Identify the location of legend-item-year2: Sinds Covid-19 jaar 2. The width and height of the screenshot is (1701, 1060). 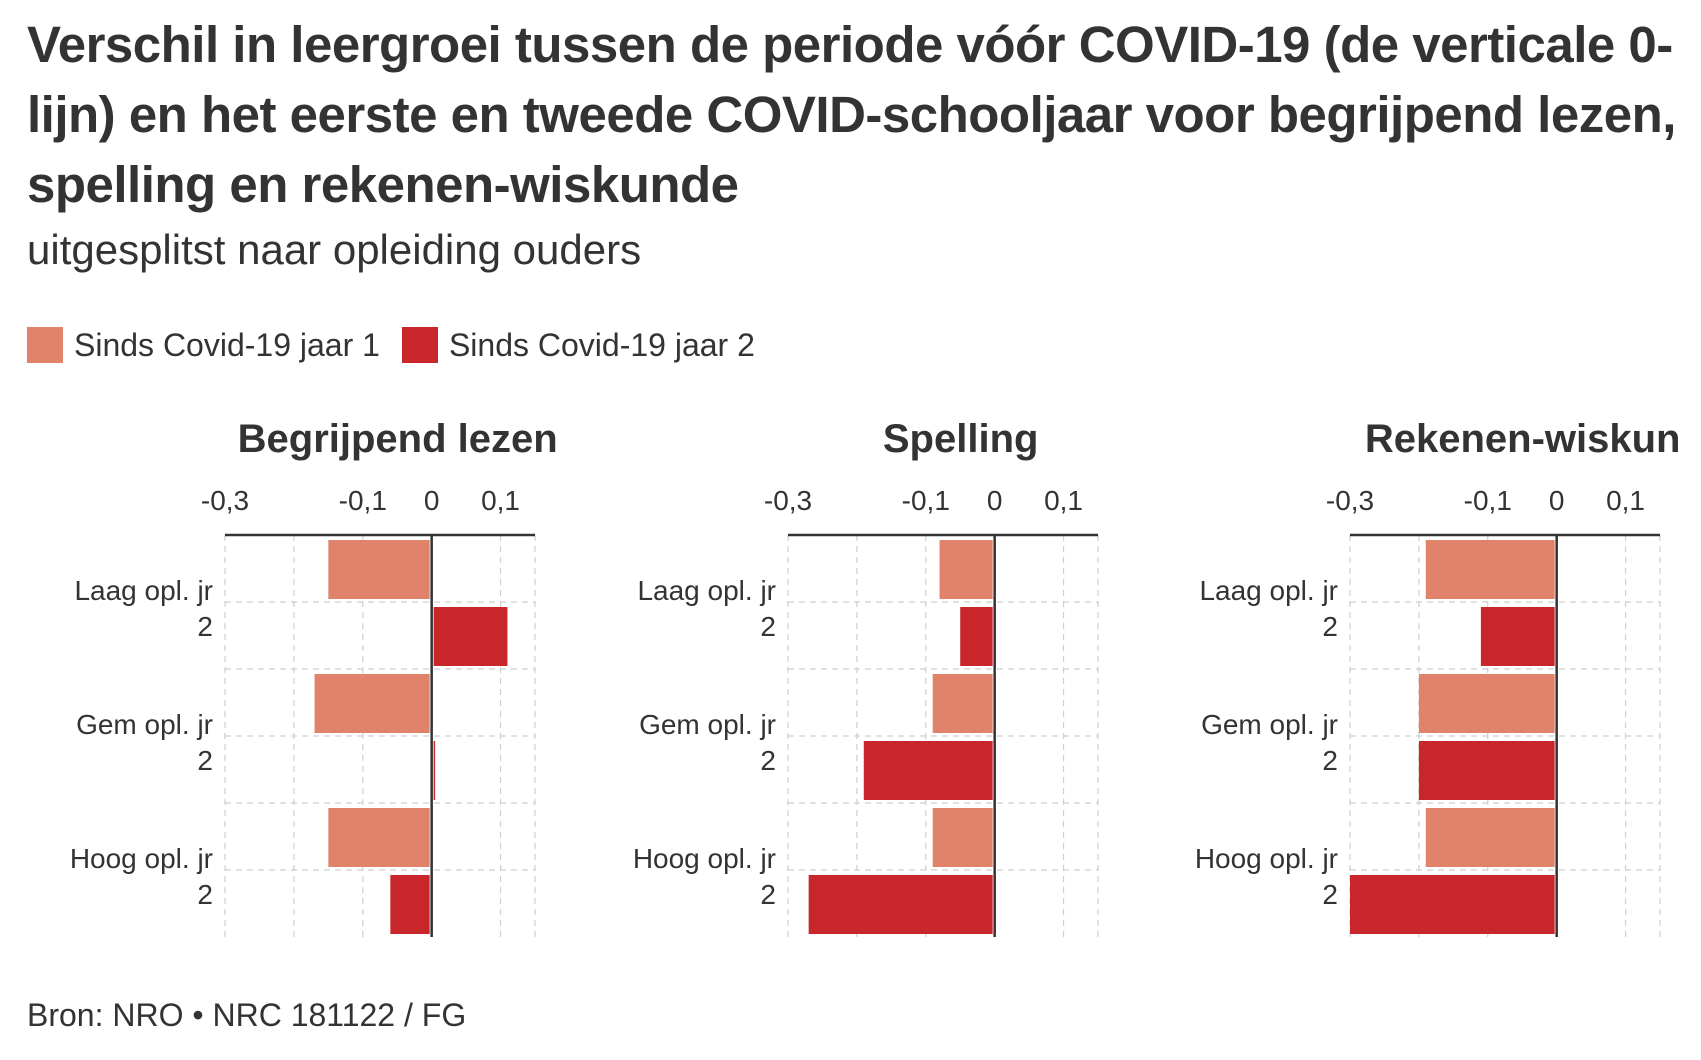
(578, 345).